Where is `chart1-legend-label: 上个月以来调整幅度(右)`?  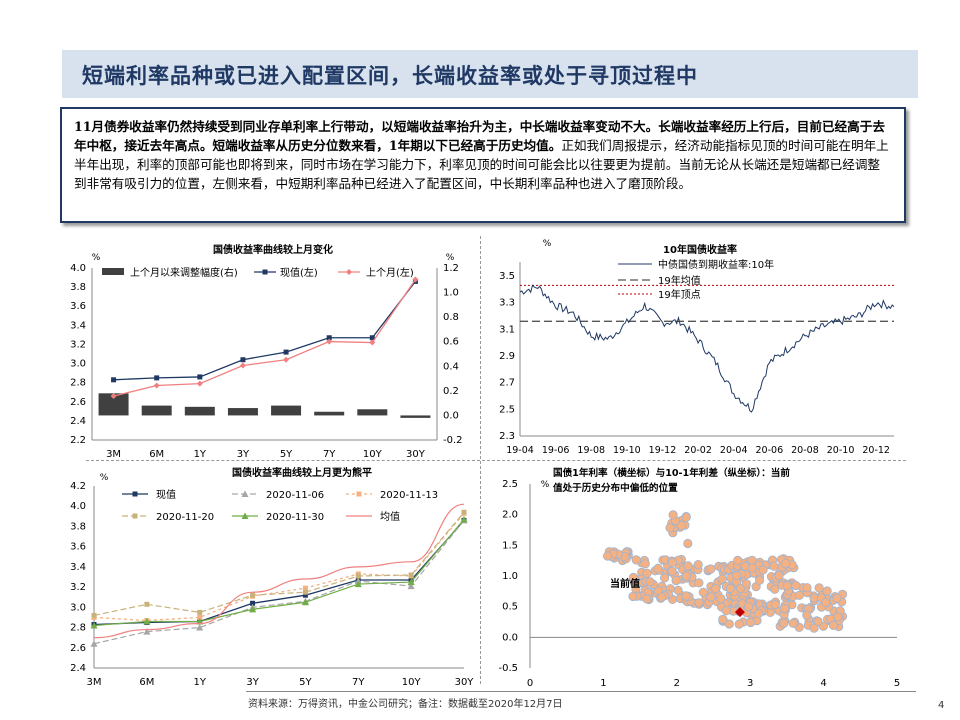
chart1-legend-label: 上个月以来调整幅度(右) is located at coordinates (184, 272).